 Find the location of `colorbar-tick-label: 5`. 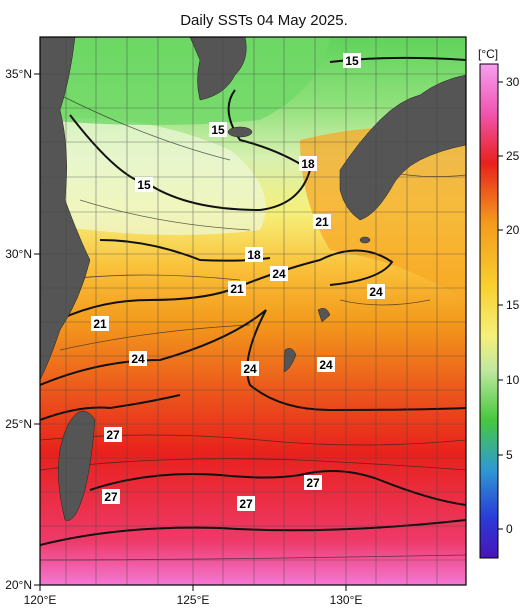

colorbar-tick-label: 5 is located at coordinates (509, 455).